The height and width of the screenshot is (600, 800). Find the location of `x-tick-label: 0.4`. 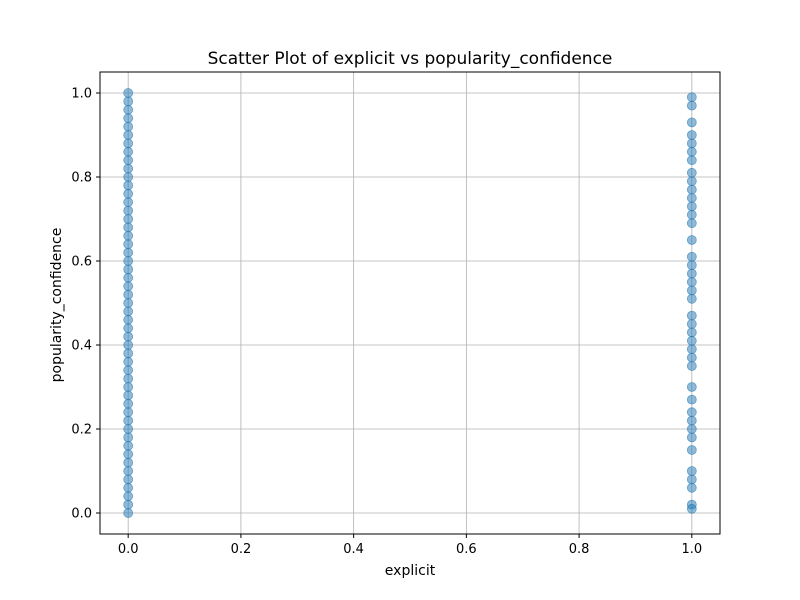

x-tick-label: 0.4 is located at coordinates (353, 549).